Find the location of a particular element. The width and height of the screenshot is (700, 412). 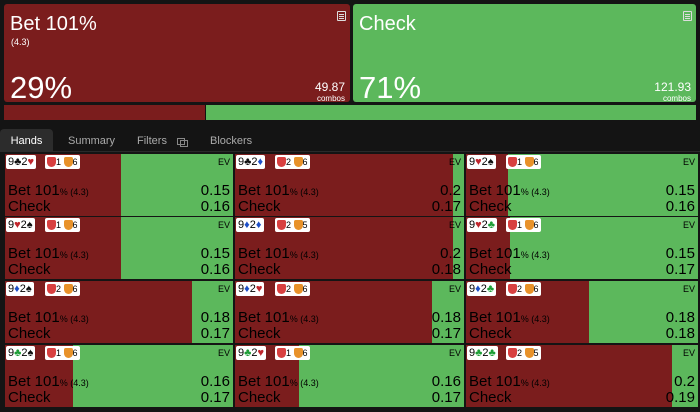

suit-icon: ♣ is located at coordinates (492, 353).